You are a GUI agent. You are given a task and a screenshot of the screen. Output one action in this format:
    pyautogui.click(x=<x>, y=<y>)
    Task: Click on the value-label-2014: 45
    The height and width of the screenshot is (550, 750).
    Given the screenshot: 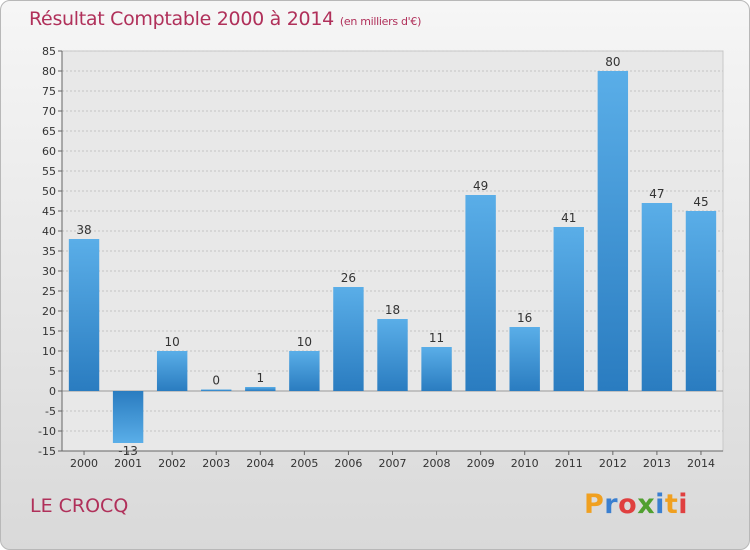 What is the action you would take?
    pyautogui.click(x=700, y=202)
    